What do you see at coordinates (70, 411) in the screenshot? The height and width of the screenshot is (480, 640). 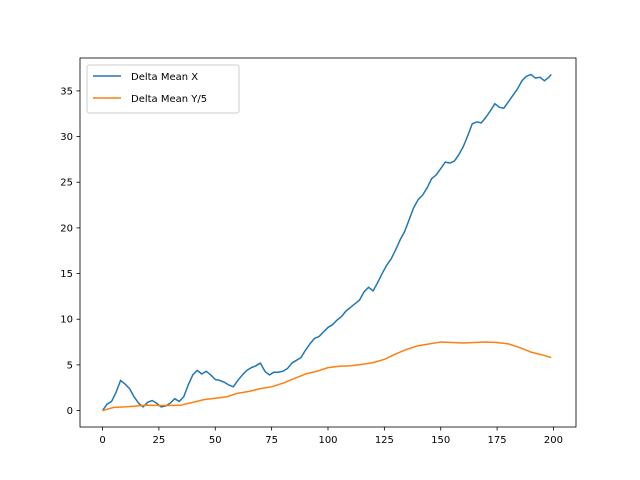 I see `y-tick-label: 0` at bounding box center [70, 411].